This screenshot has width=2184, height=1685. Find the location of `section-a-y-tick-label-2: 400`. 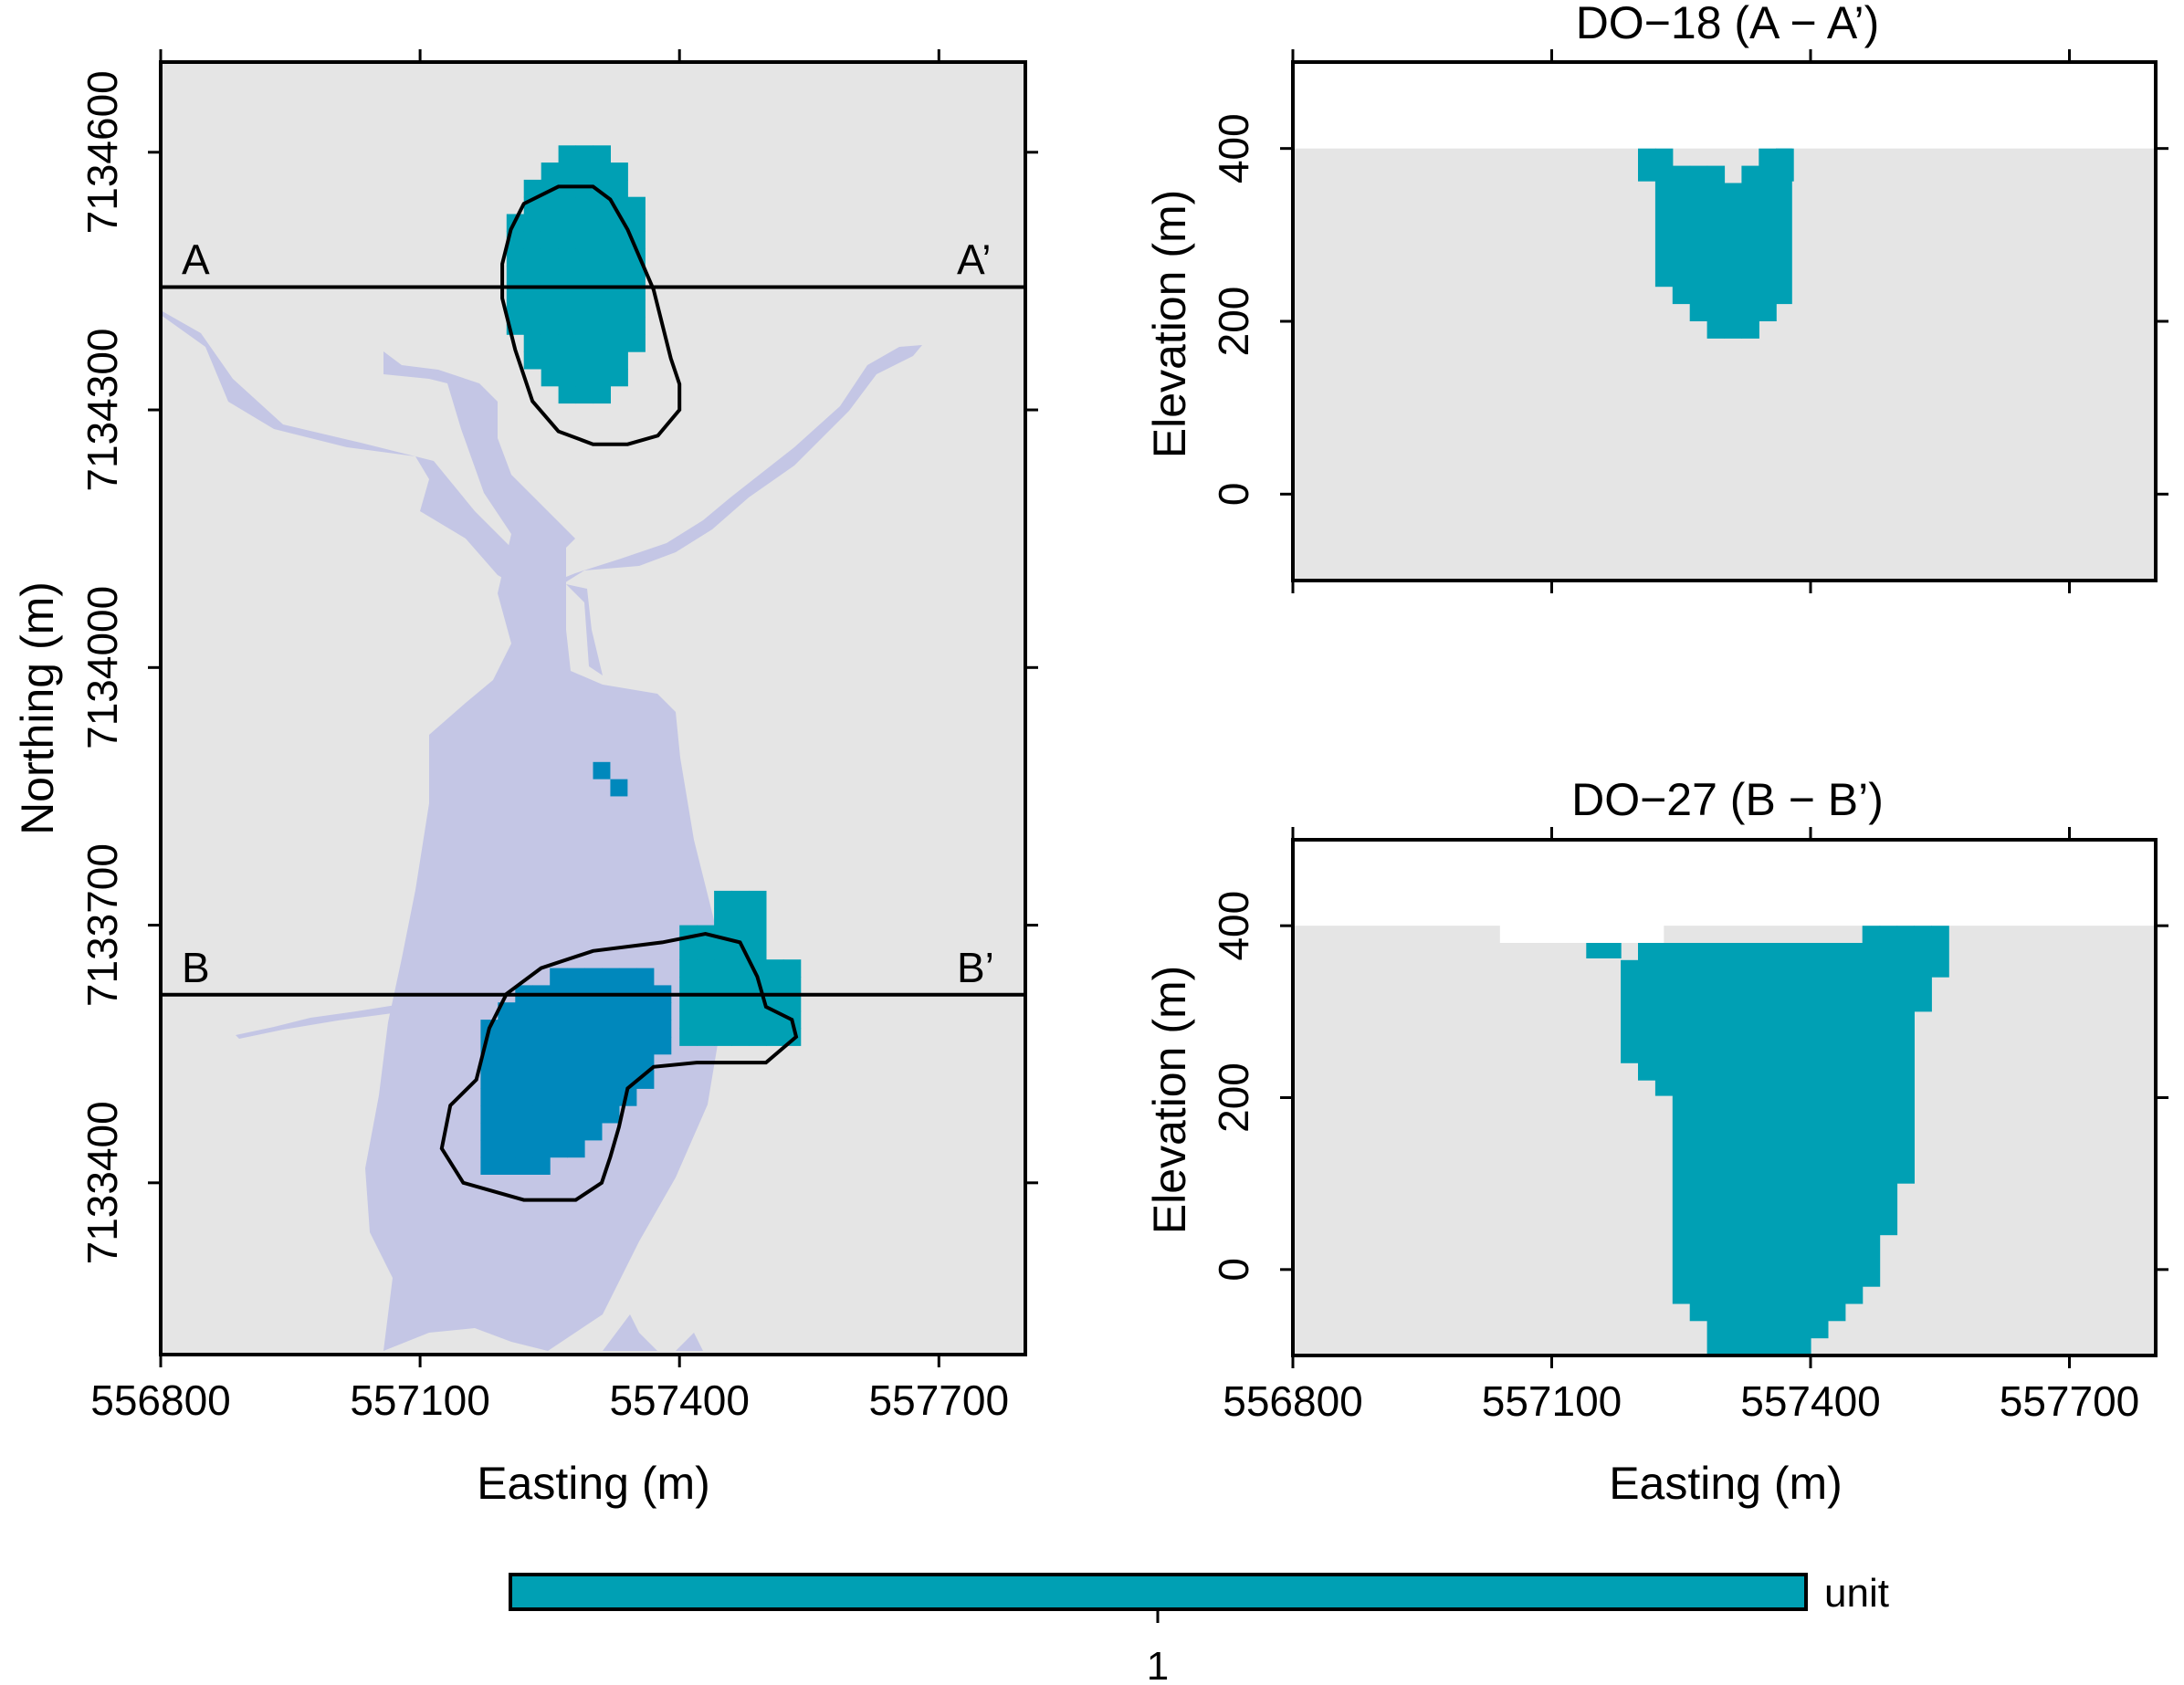

section-a-y-tick-label-2: 400 is located at coordinates (1233, 148).